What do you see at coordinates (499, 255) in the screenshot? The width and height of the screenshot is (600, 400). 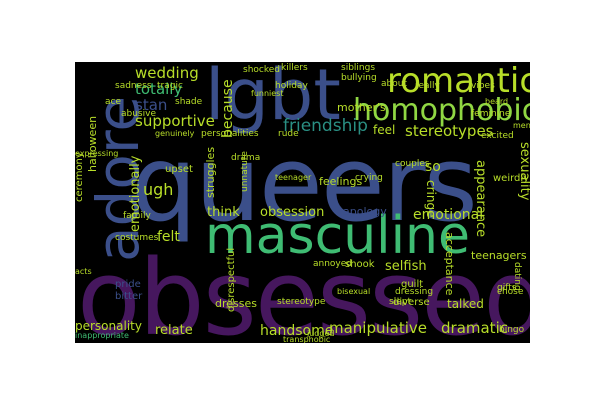 I see `word-teenagers: teenagers` at bounding box center [499, 255].